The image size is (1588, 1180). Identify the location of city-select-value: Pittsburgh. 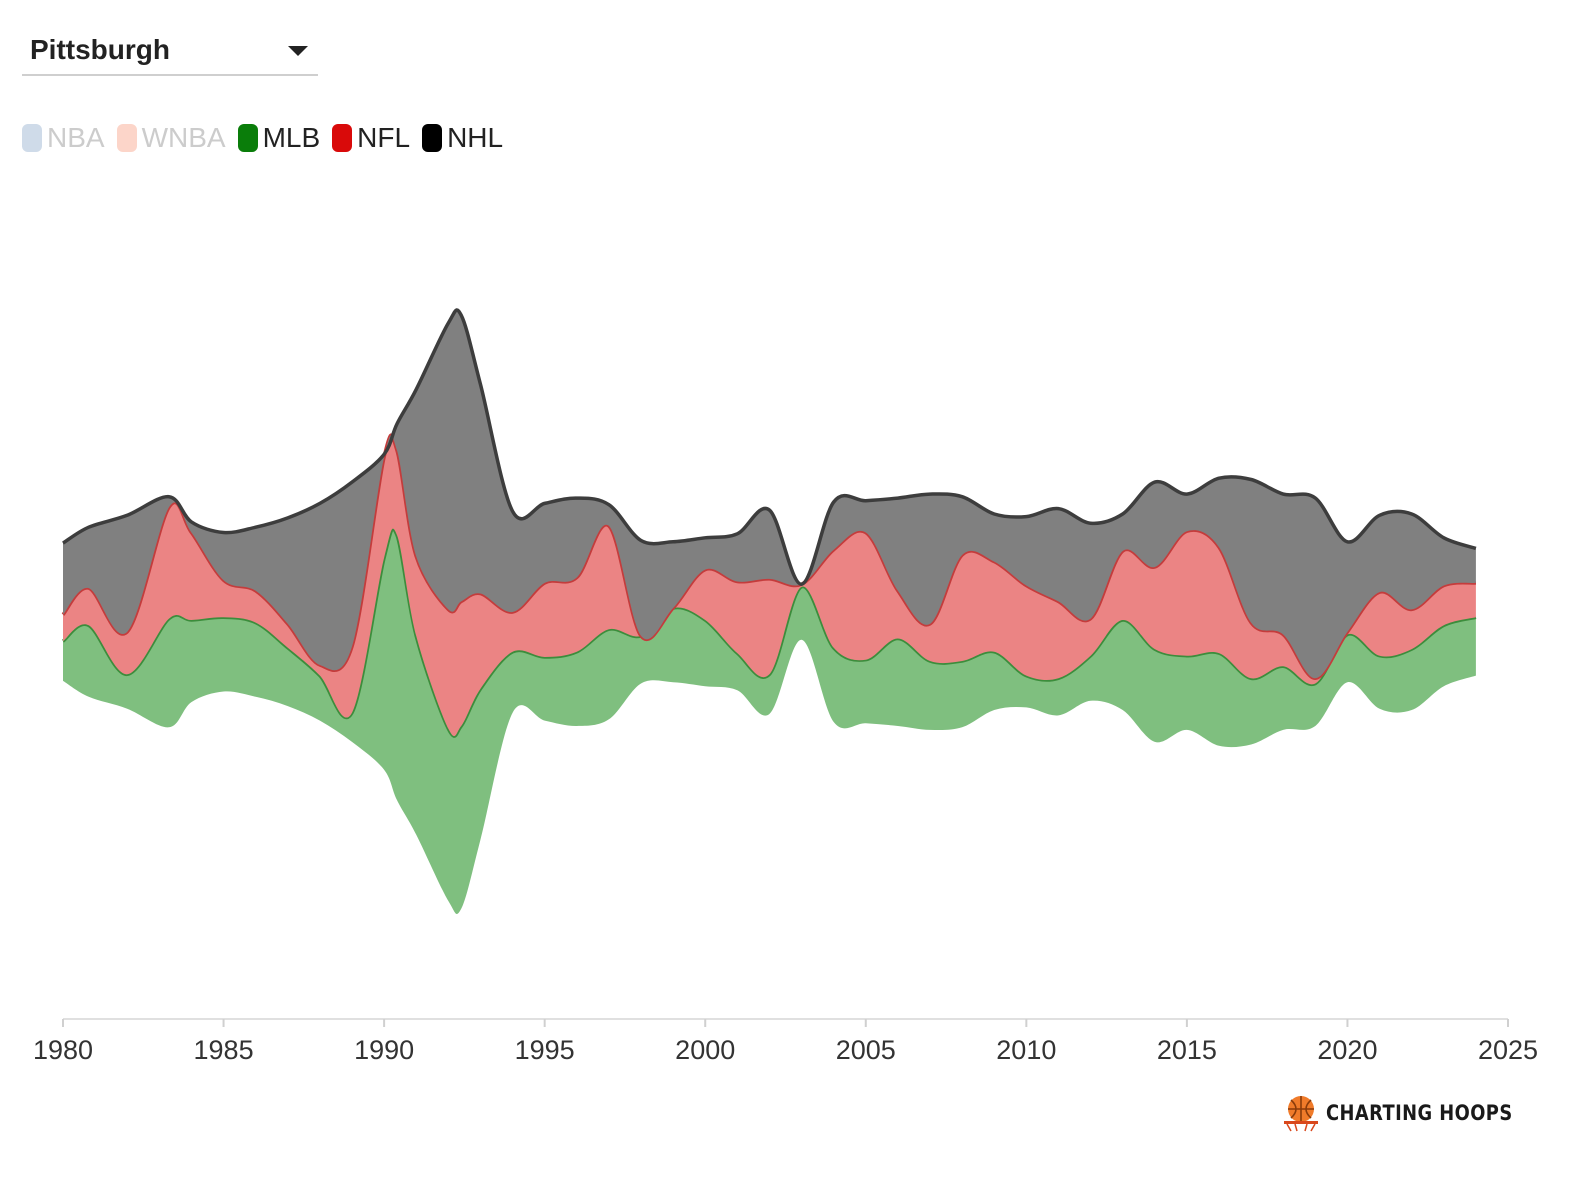
(100, 49).